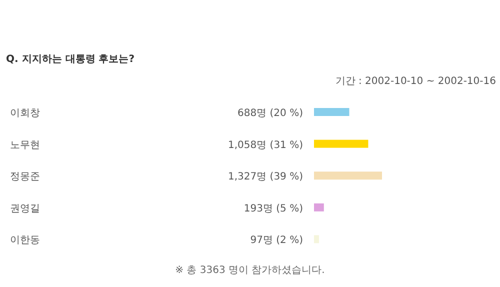  What do you see at coordinates (274, 208) in the screenshot?
I see `data-label: 193명 (5 %)` at bounding box center [274, 208].